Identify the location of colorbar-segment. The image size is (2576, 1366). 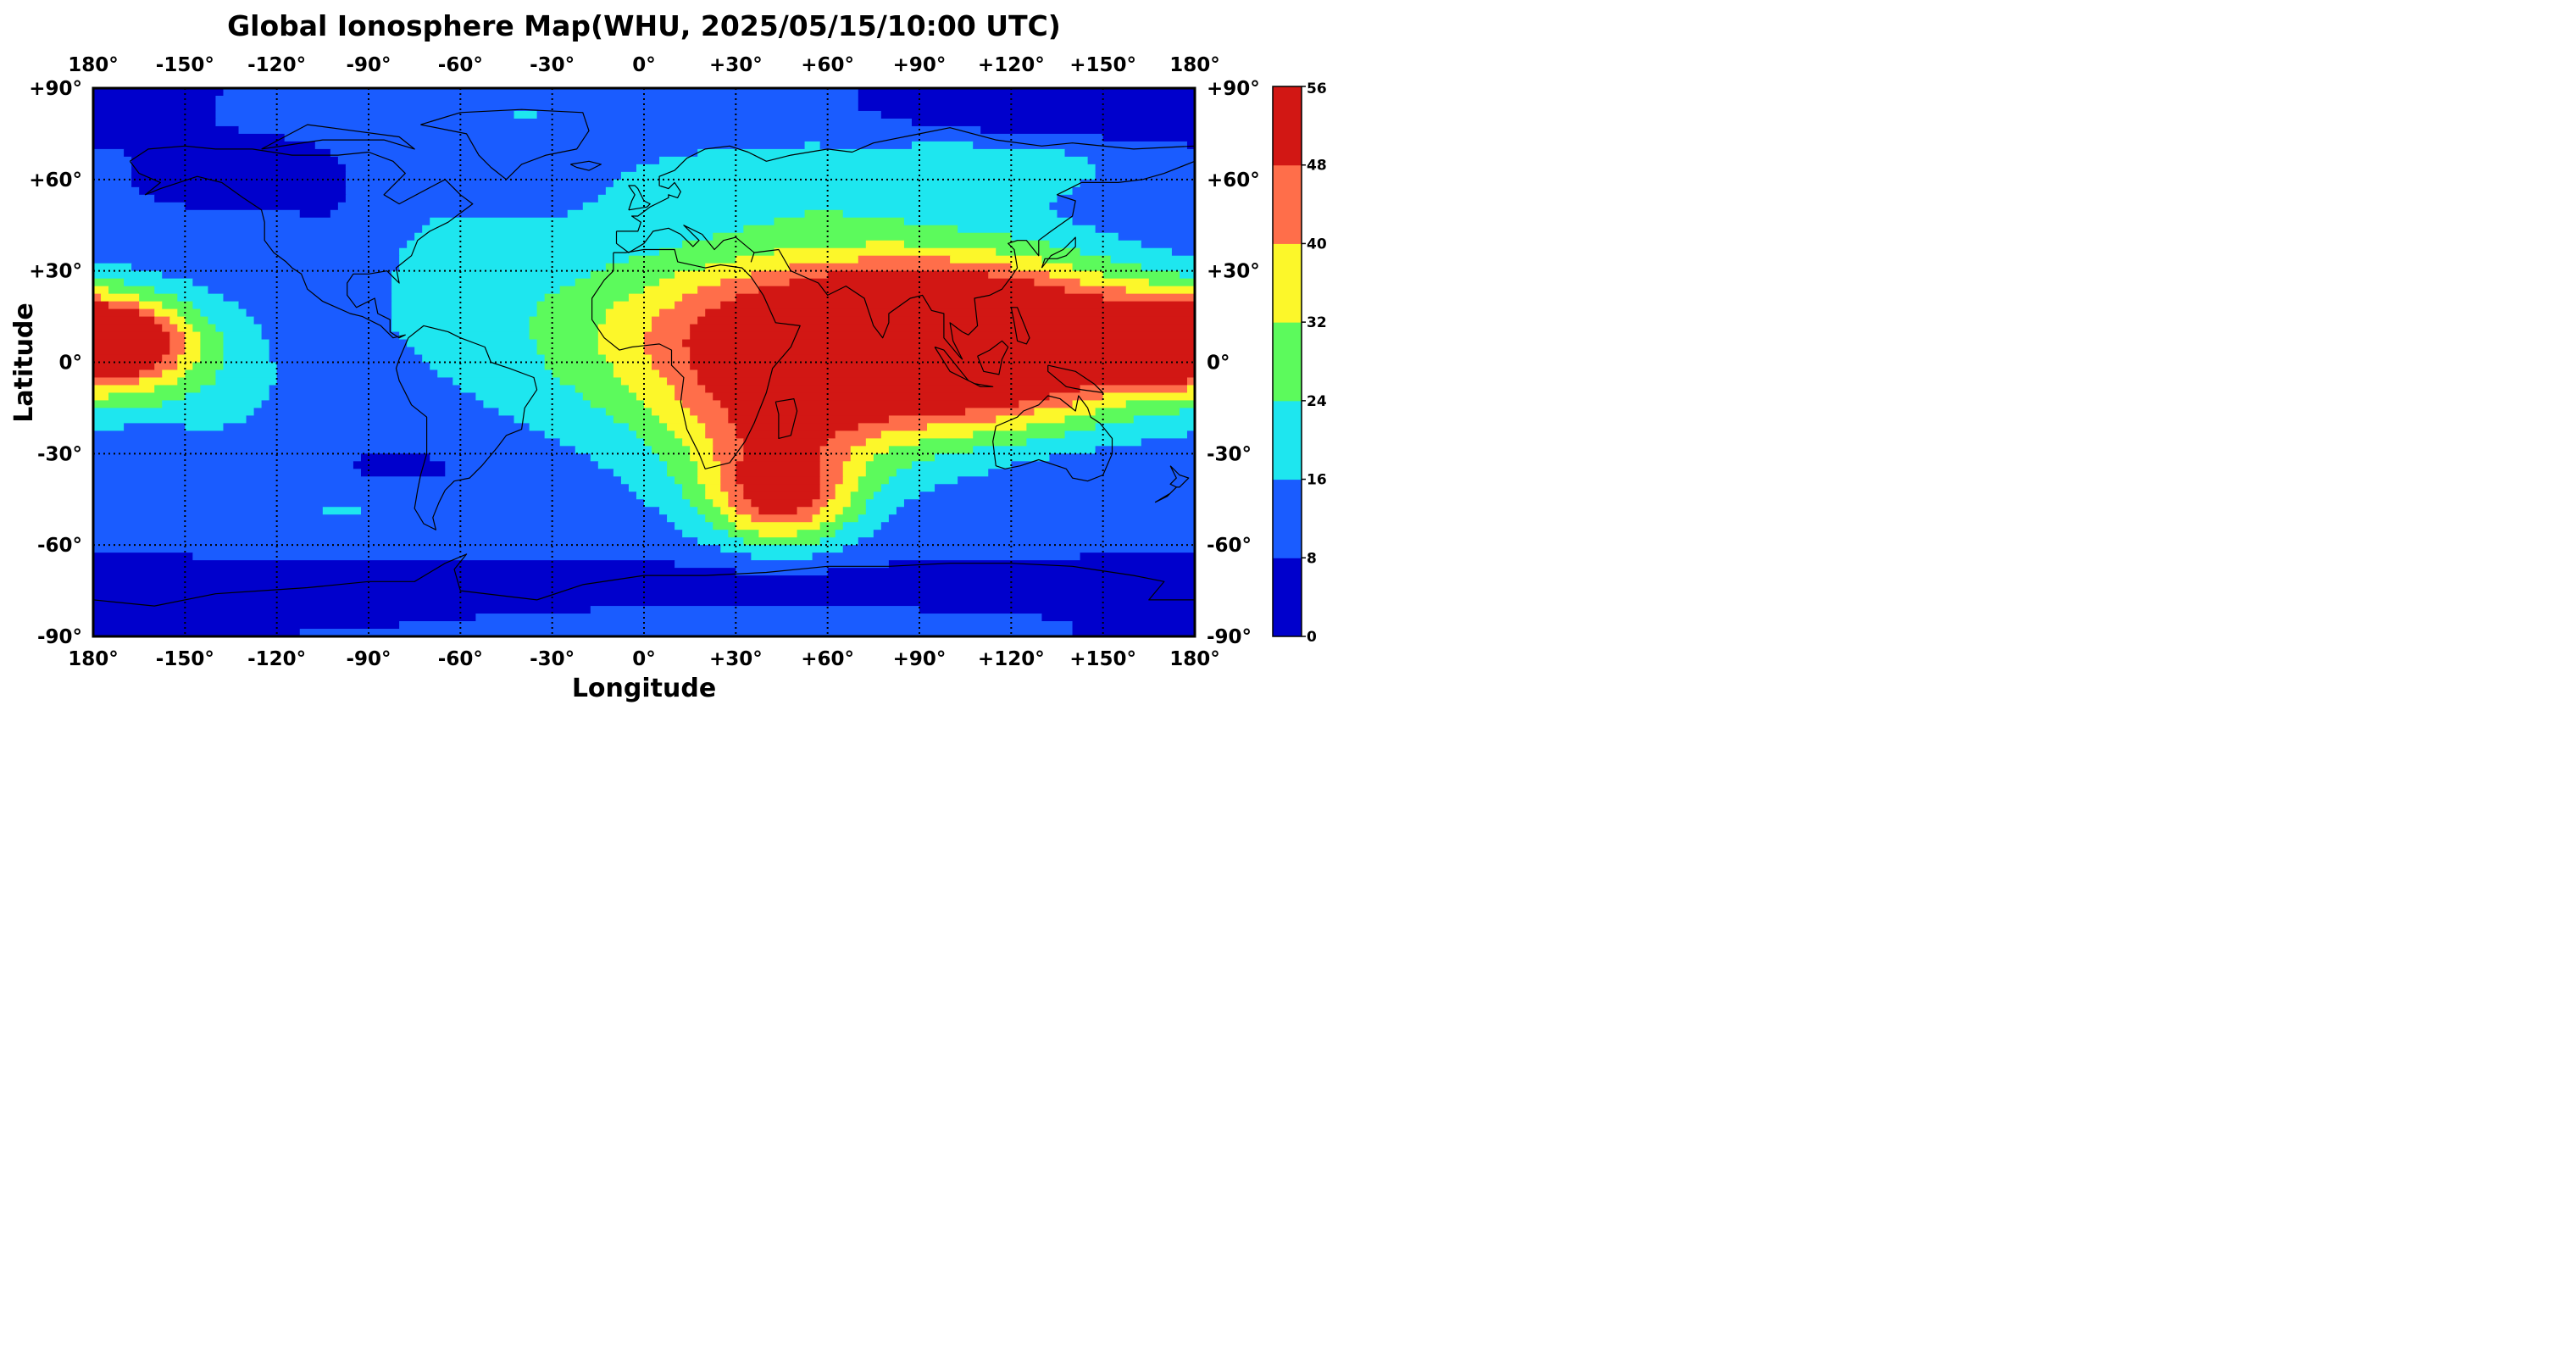
(1287, 283).